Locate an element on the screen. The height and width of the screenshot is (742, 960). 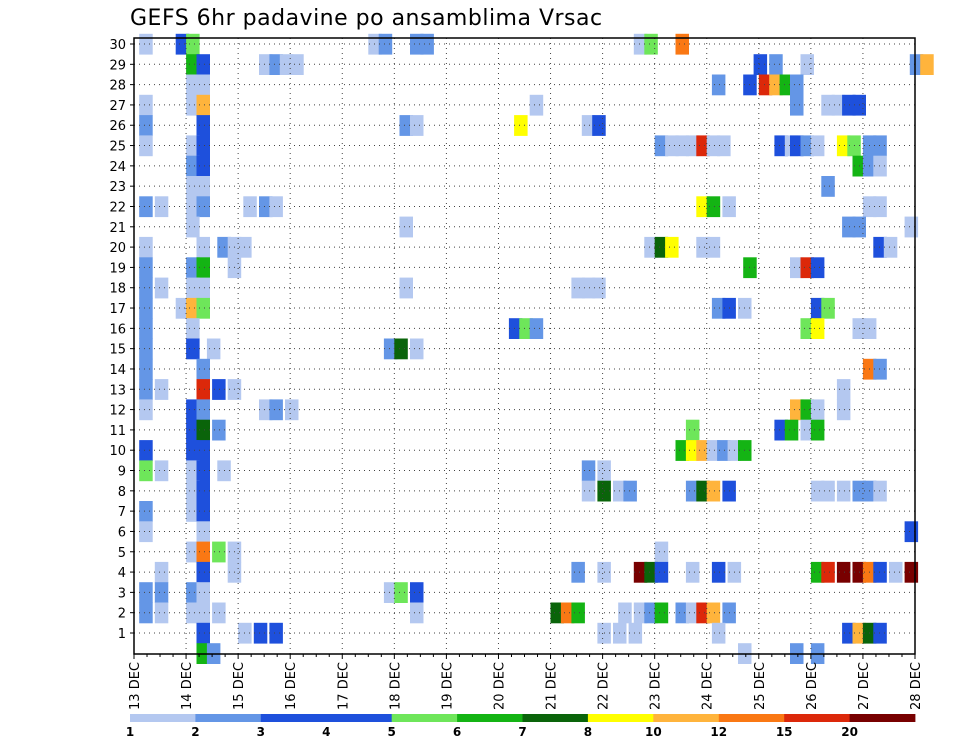
x-tick-label: 15 DEC is located at coordinates (239, 686).